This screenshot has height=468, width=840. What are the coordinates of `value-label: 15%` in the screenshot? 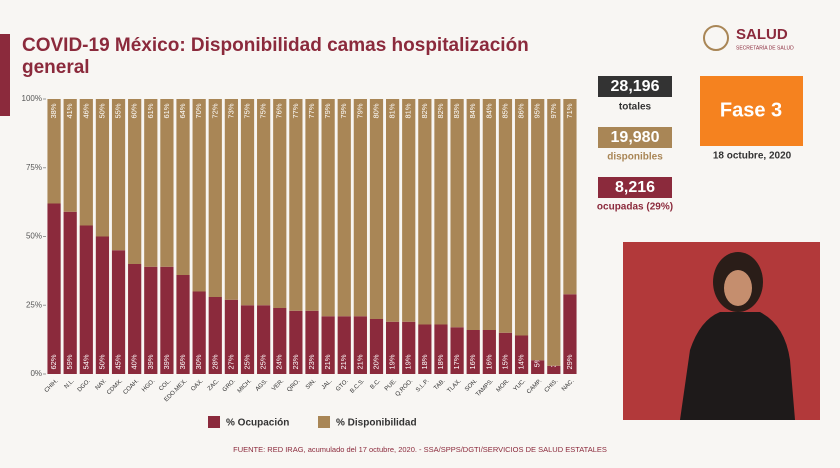 It's located at (504, 361).